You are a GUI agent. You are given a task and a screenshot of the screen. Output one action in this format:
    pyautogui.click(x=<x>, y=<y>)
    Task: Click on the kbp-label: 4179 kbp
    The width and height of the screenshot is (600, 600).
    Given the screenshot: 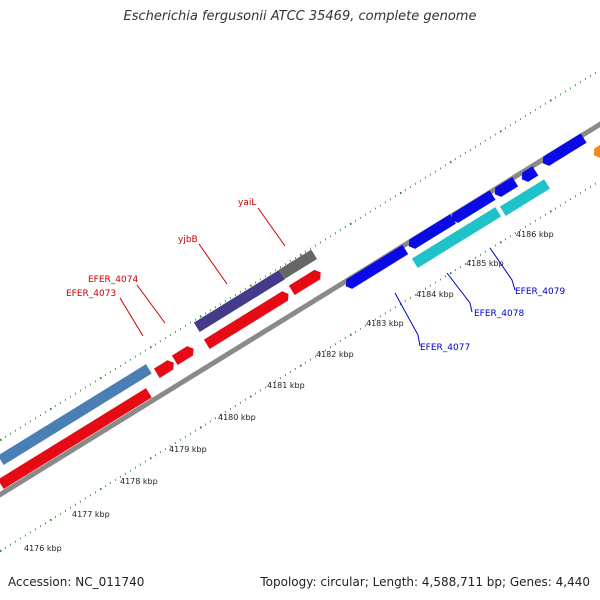 What is the action you would take?
    pyautogui.click(x=188, y=449)
    